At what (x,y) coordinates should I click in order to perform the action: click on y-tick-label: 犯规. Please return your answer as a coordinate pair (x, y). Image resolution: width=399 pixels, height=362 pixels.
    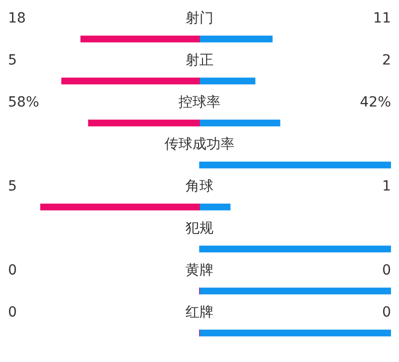
    Looking at the image, I should click on (200, 228).